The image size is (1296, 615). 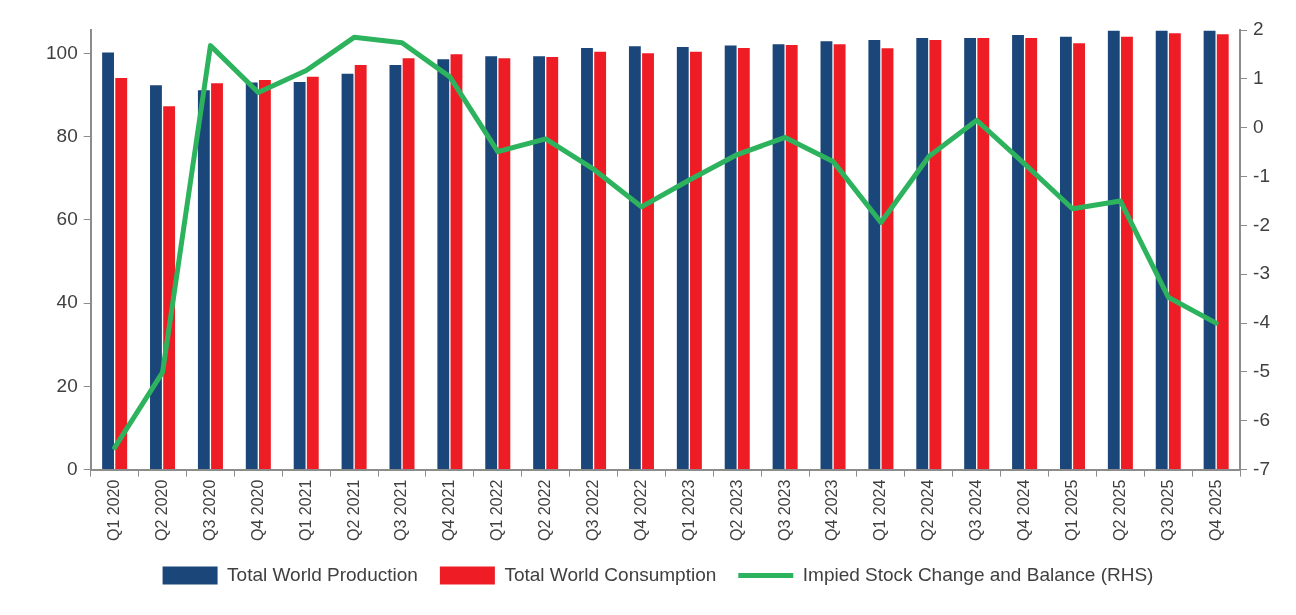 I want to click on y2-tick-label: -4, so click(x=1262, y=322).